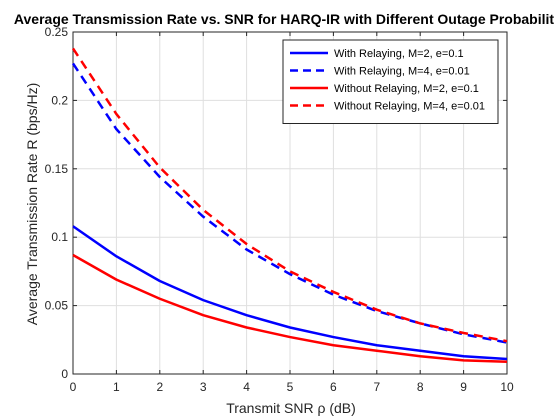 The width and height of the screenshot is (560, 420). What do you see at coordinates (73, 387) in the screenshot?
I see `x-tick-label: 0` at bounding box center [73, 387].